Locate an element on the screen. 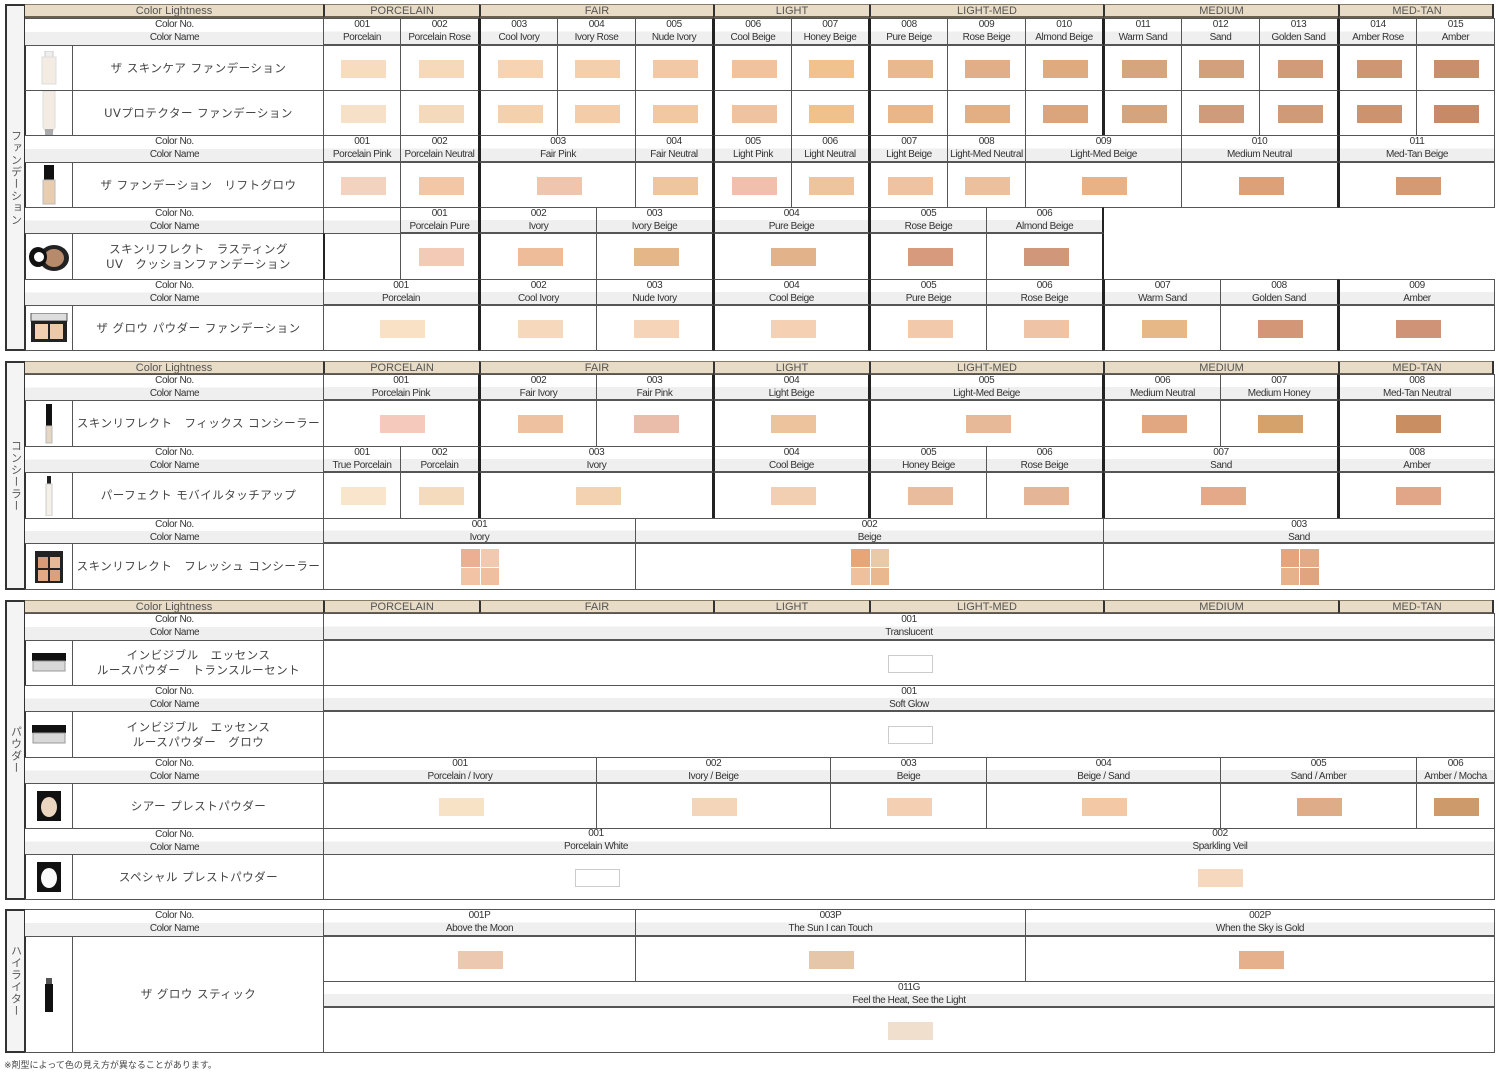 The width and height of the screenshot is (1500, 1087). lightness-label: Color Lightness is located at coordinates (174, 606).